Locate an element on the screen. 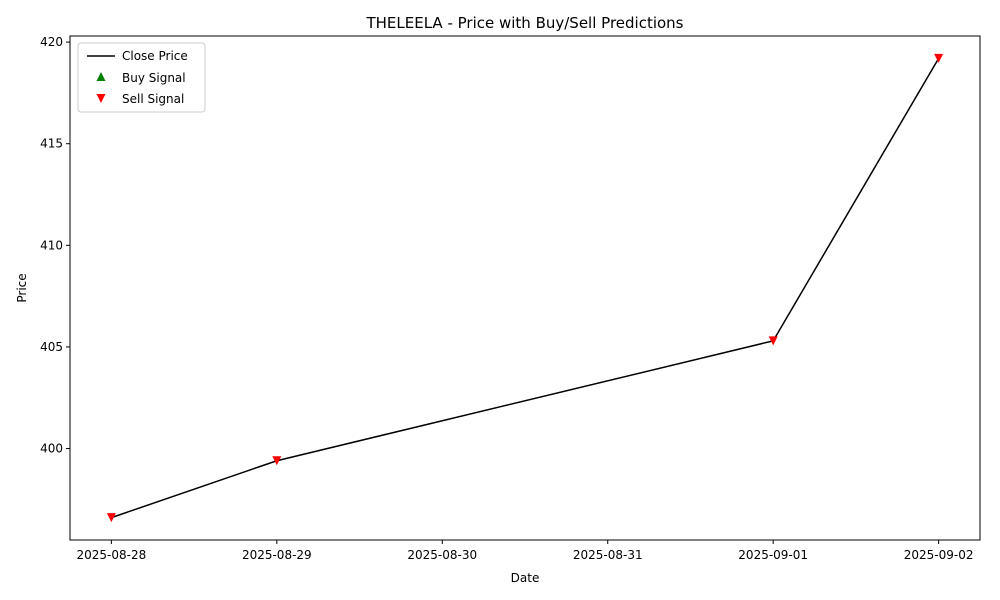 Image resolution: width=1000 pixels, height=600 pixels. y-axis: 400 405 410 415 420 is located at coordinates (55, 245).